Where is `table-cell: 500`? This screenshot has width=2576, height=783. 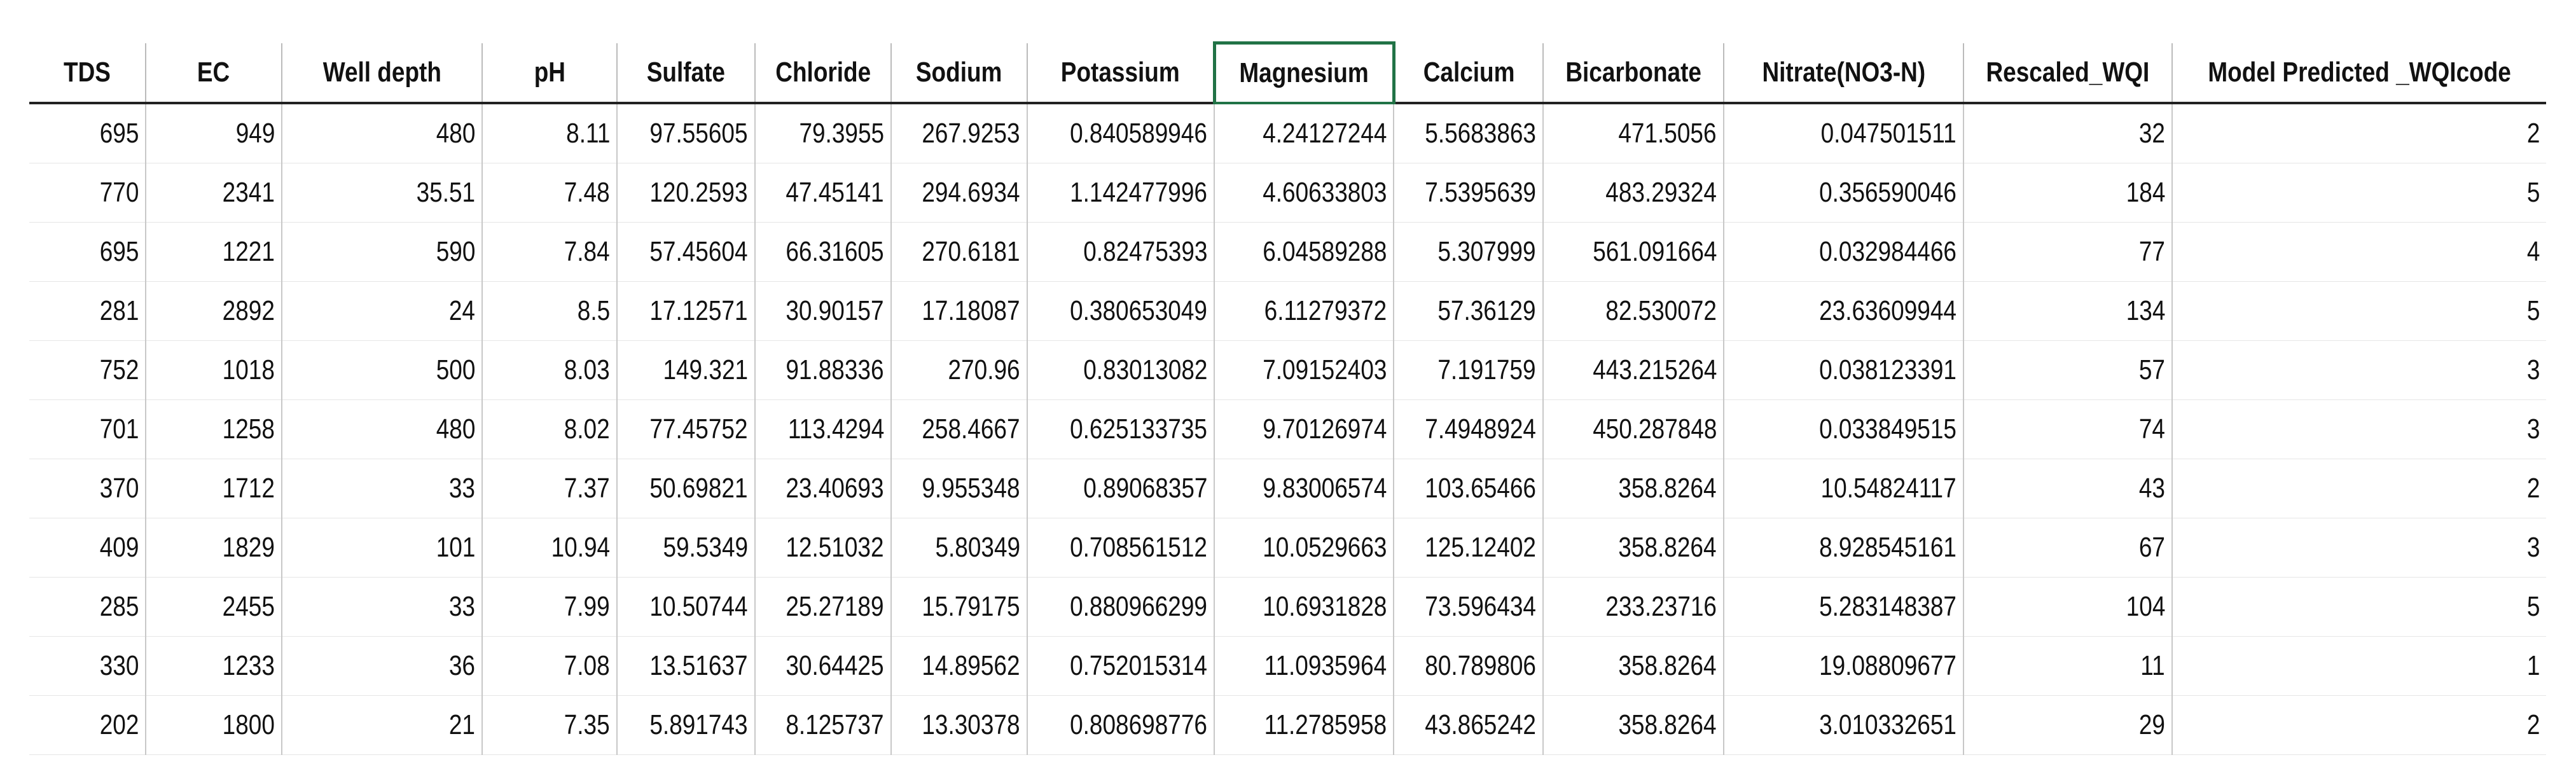 table-cell: 500 is located at coordinates (381, 370).